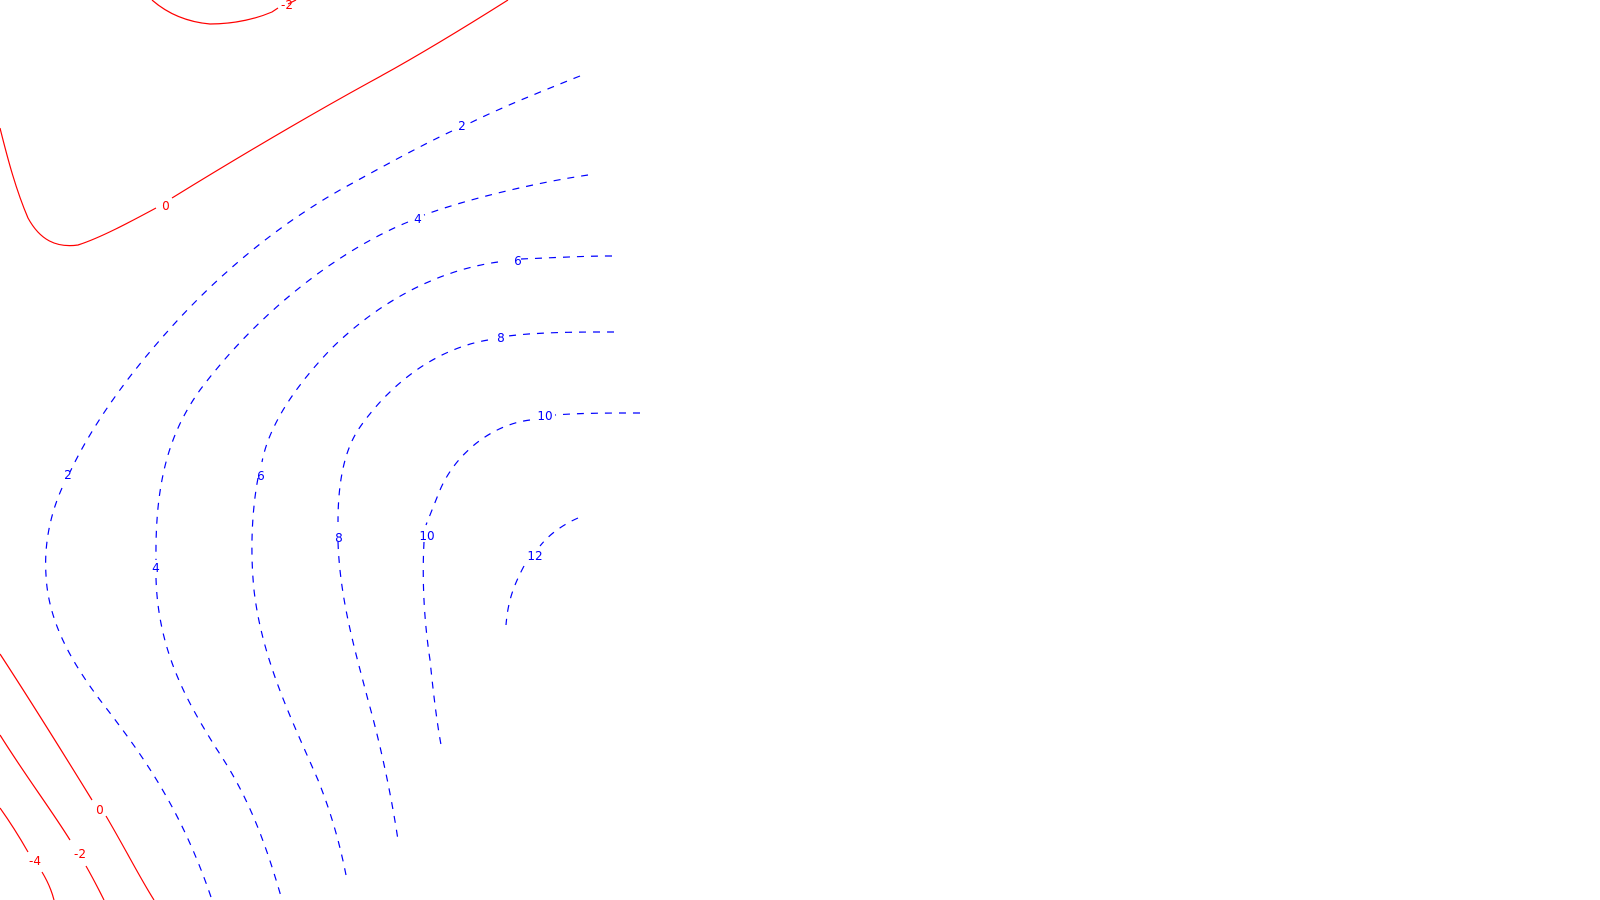  What do you see at coordinates (544, 416) in the screenshot?
I see `contour-label-10-top: 10` at bounding box center [544, 416].